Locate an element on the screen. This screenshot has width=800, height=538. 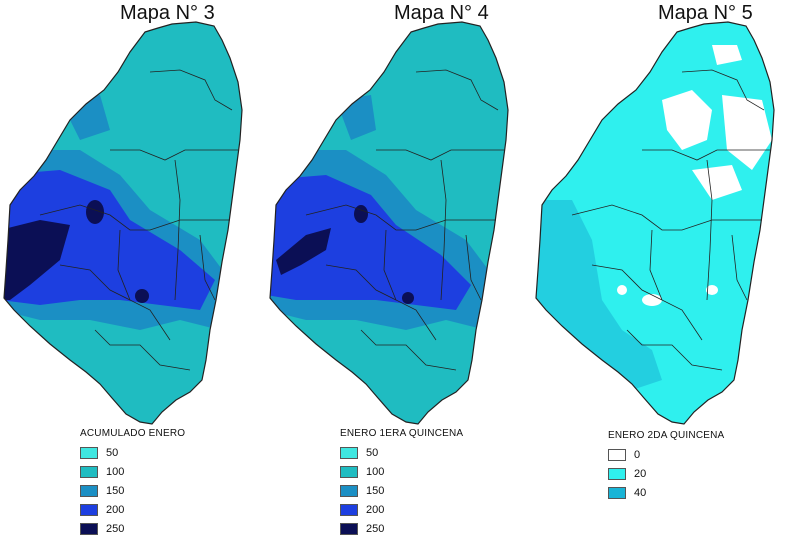
zone-0-e is located at coordinates (652, 300).